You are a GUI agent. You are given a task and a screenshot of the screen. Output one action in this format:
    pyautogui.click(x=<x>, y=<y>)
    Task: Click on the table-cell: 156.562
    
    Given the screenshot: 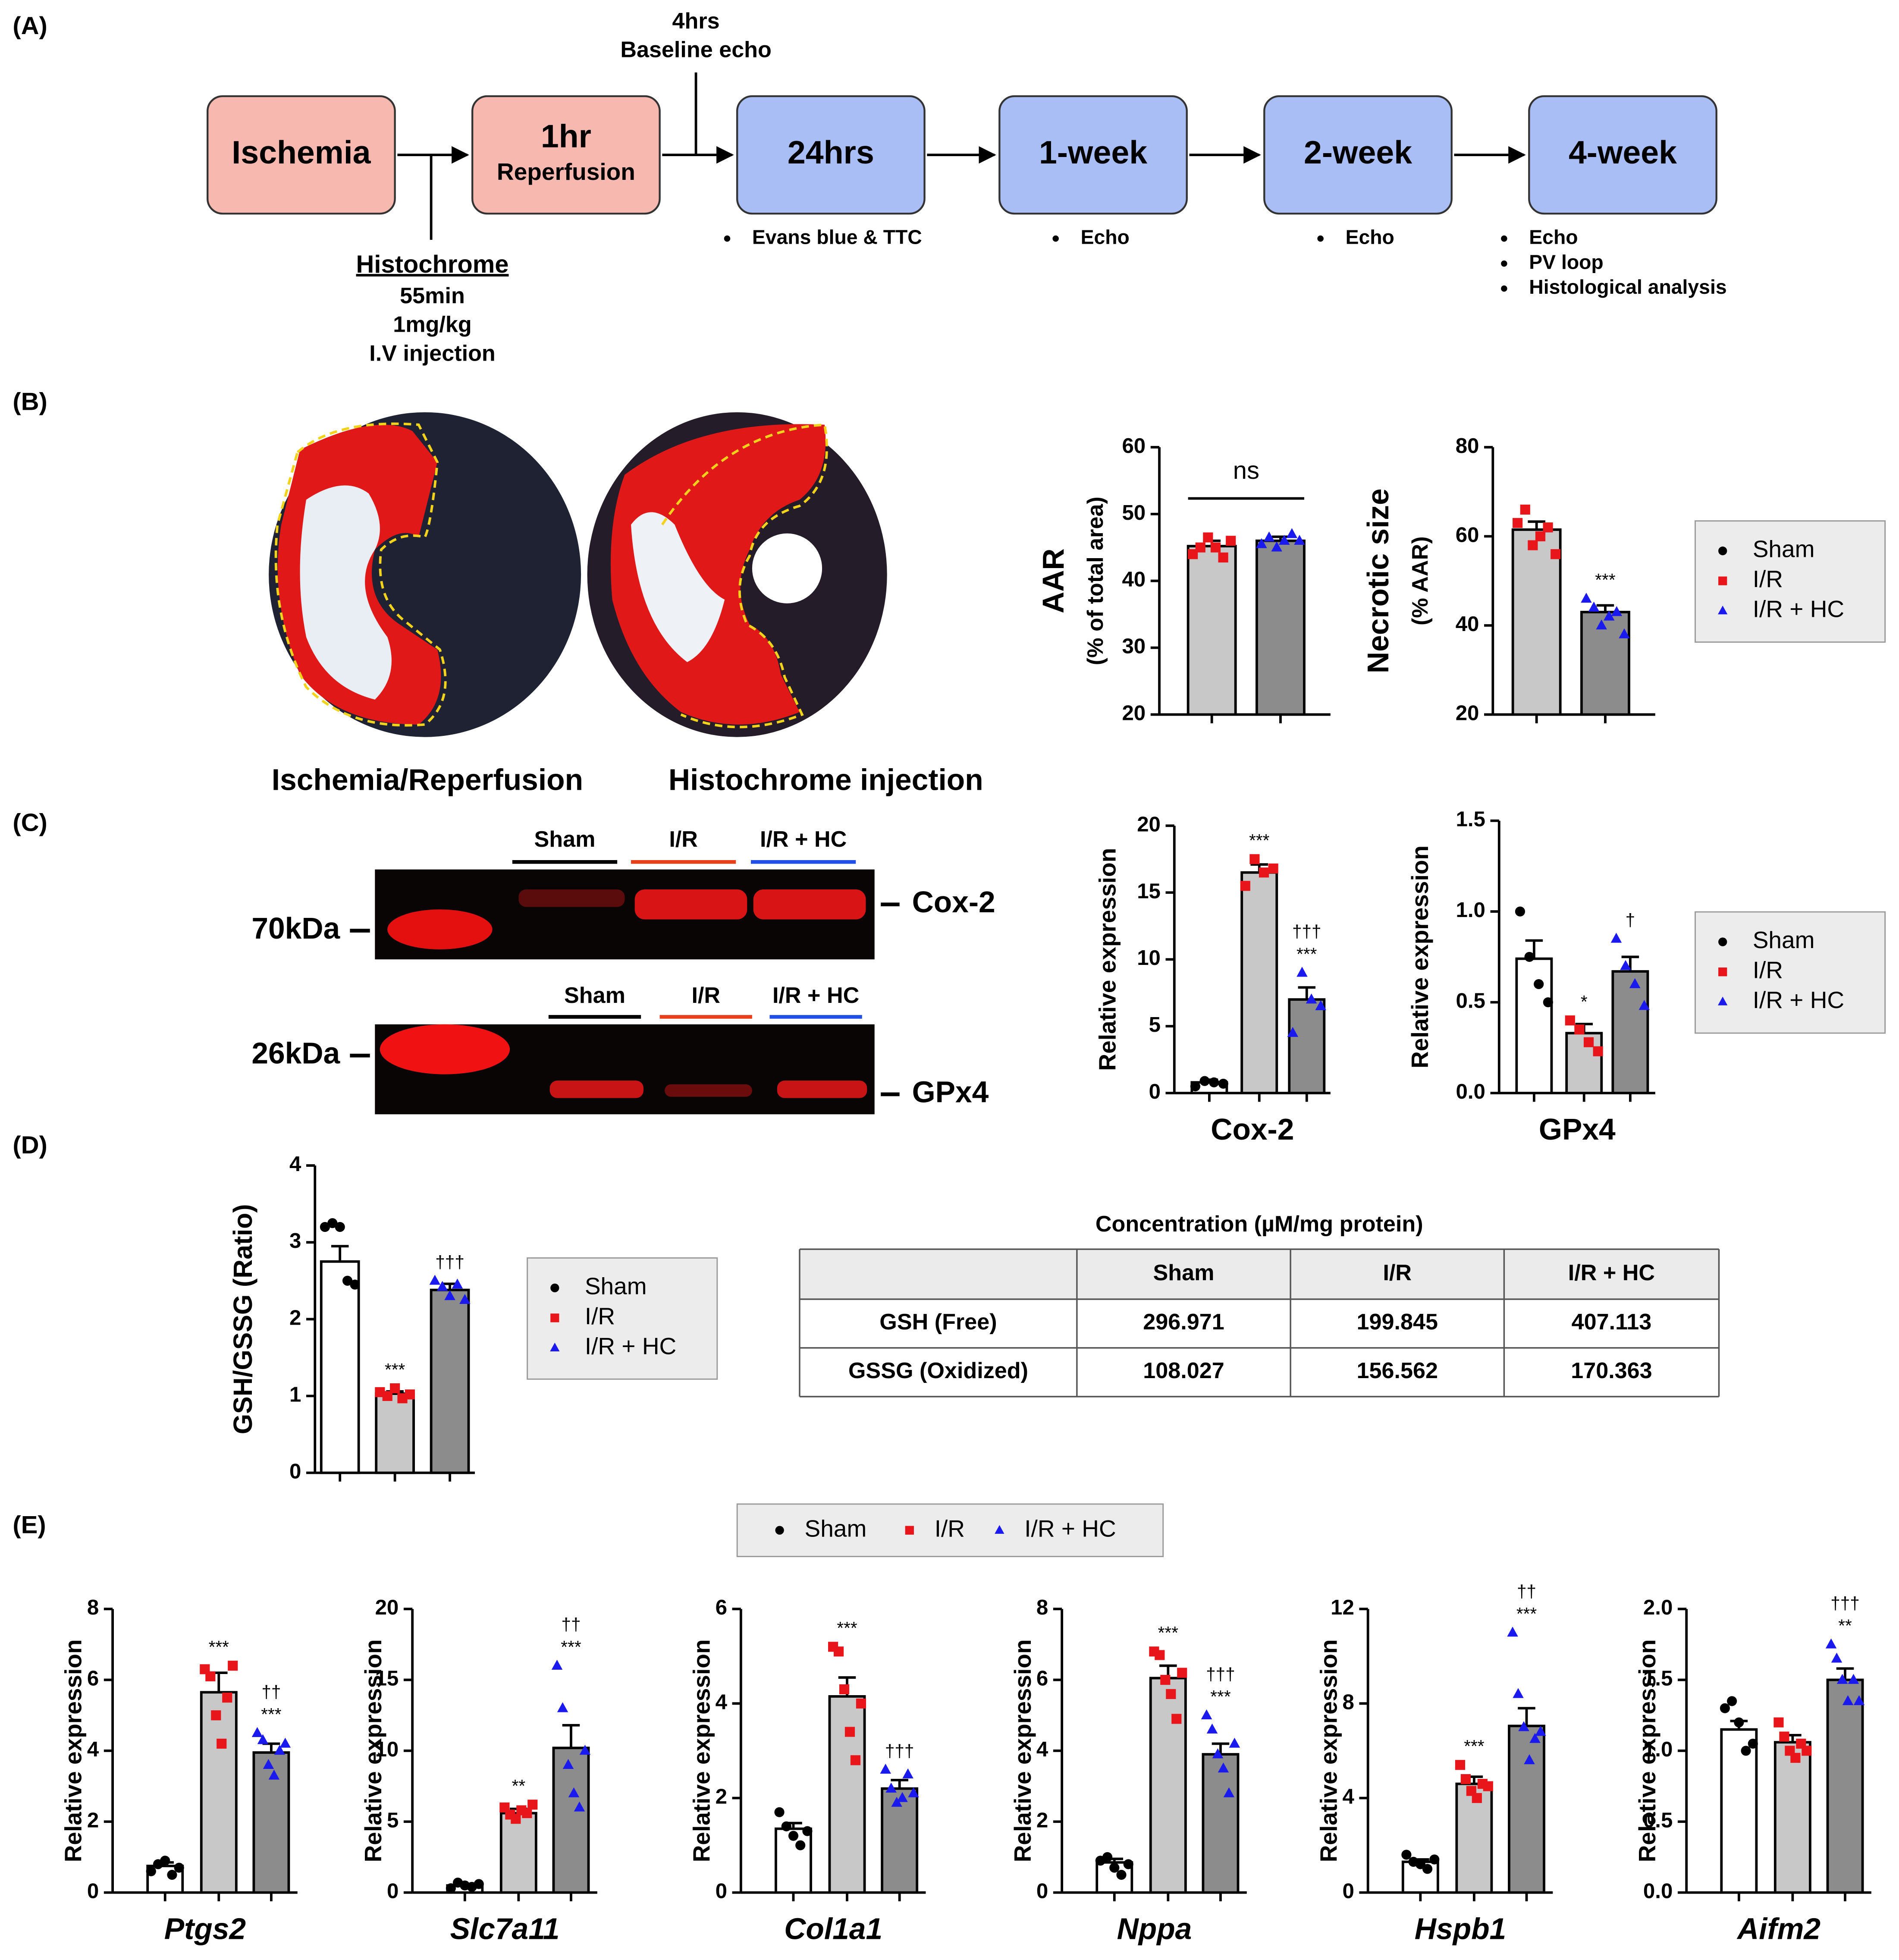 What is the action you would take?
    pyautogui.click(x=1397, y=1370)
    